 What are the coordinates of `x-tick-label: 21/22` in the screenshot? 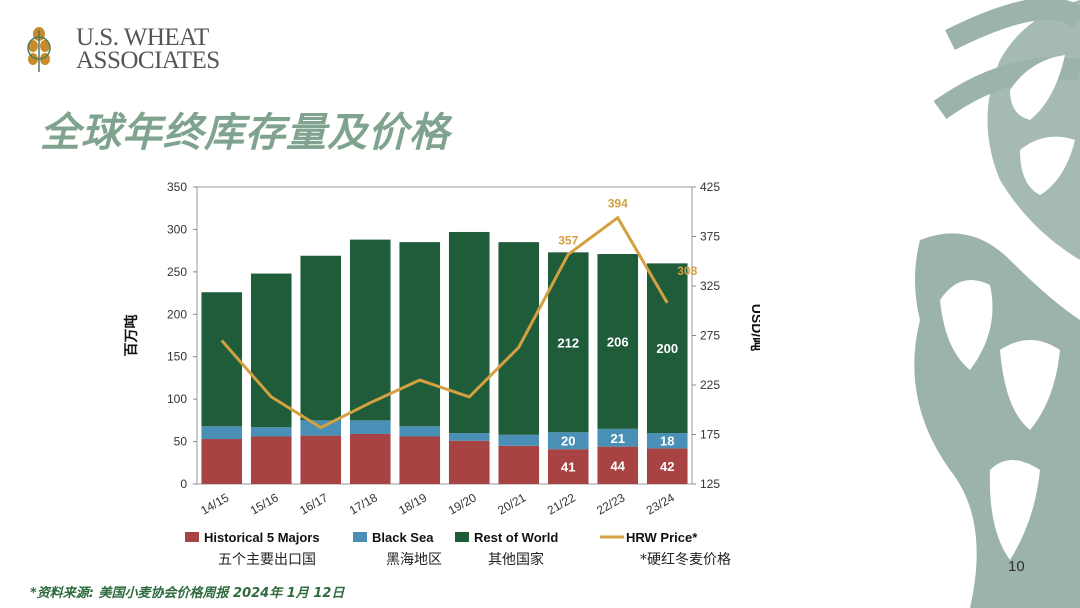 It's located at (561, 503).